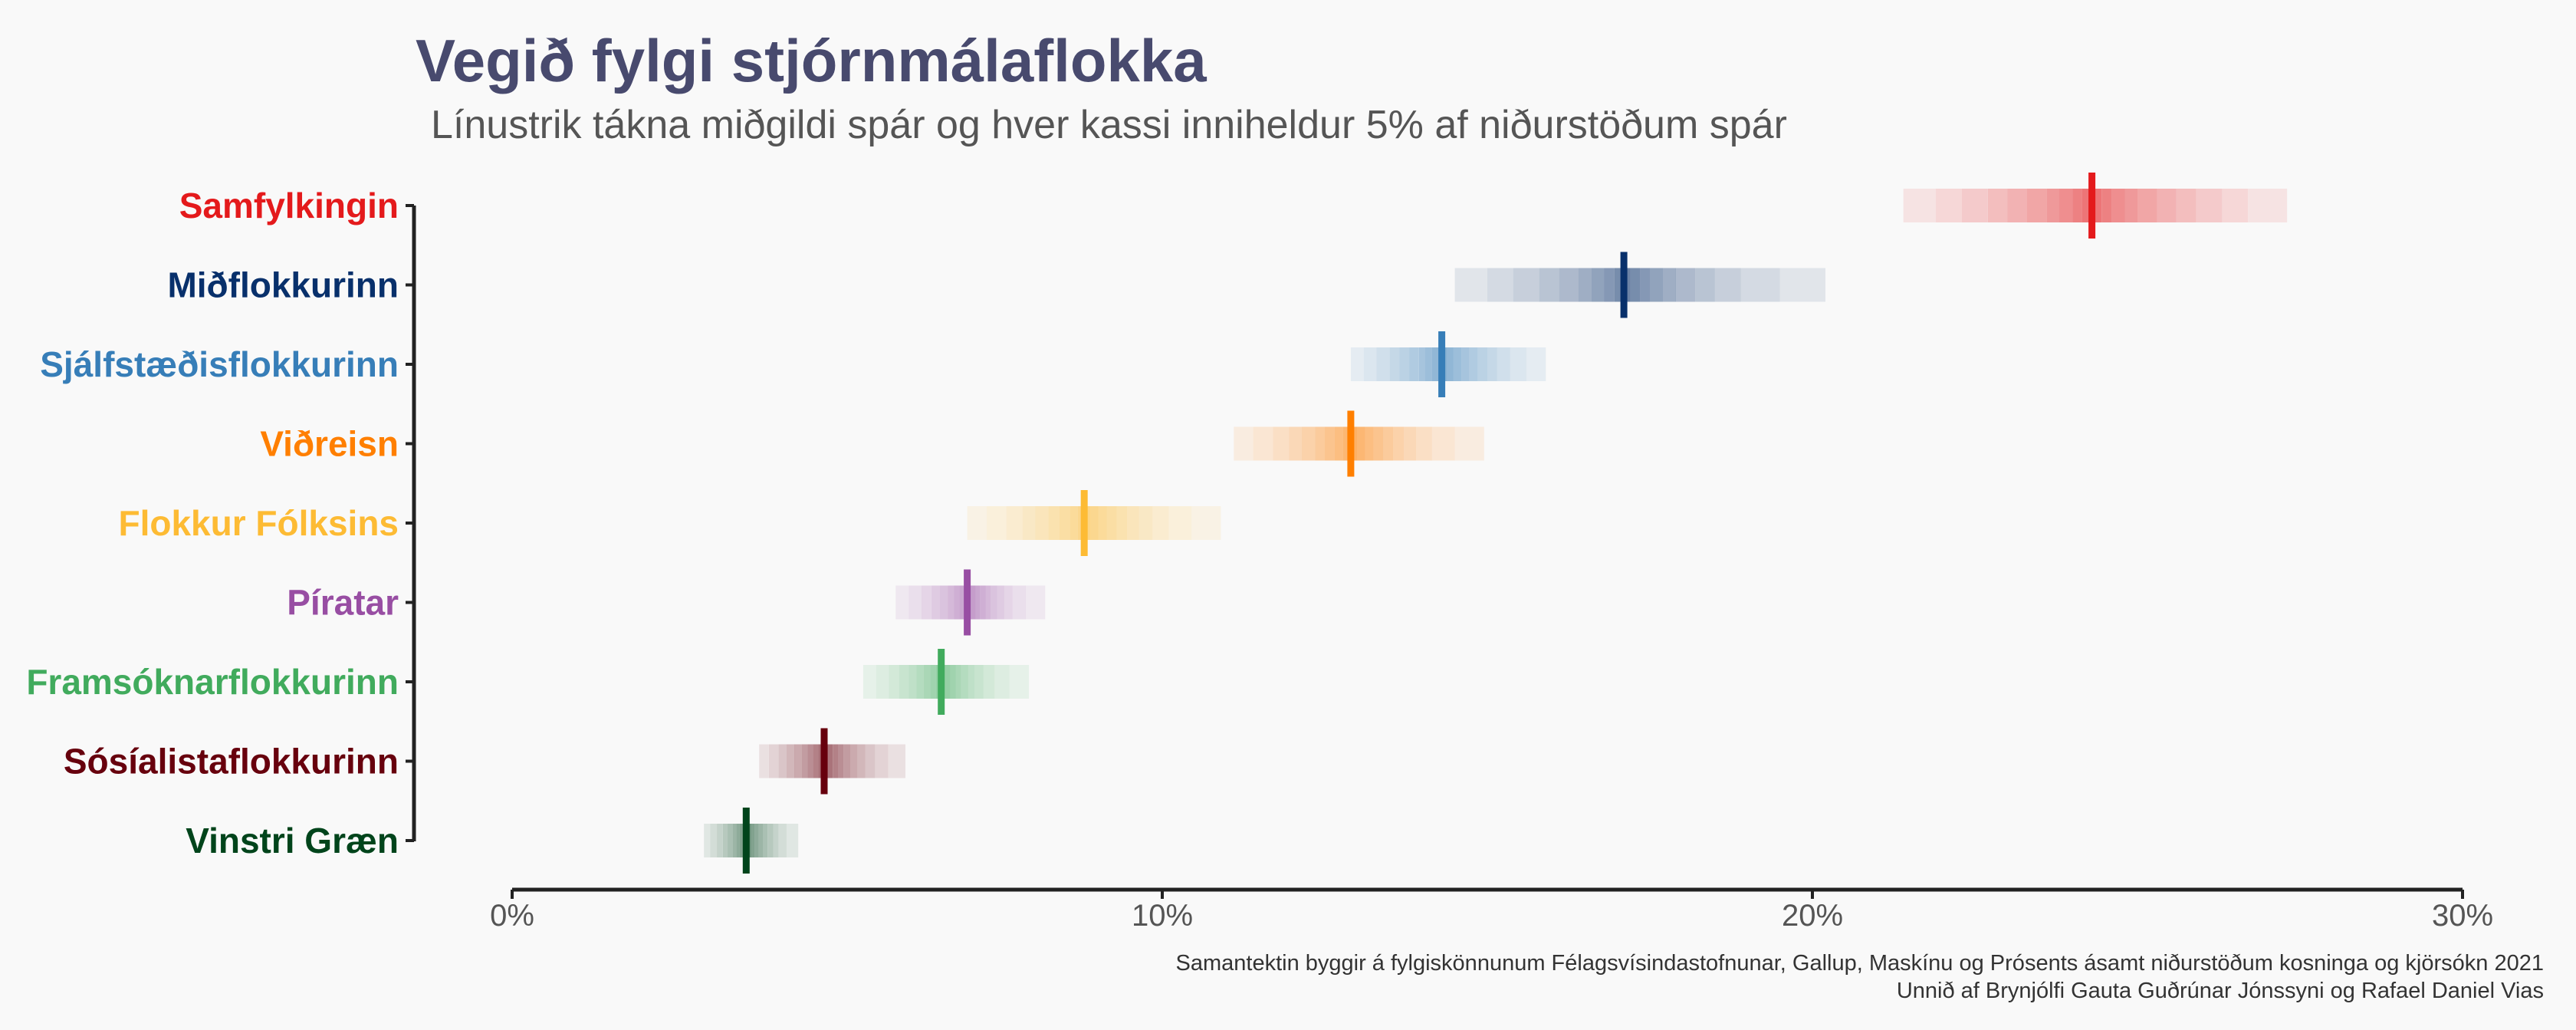  Describe the element at coordinates (410, 523) in the screenshot. I see `y-axis-ticks` at that location.